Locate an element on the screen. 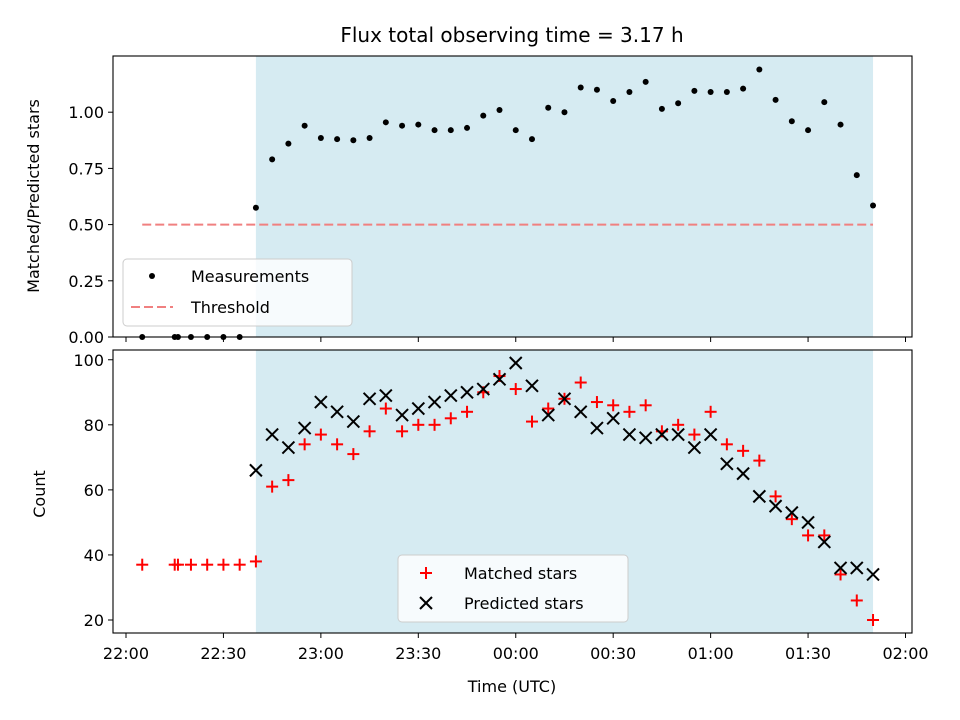  legend-predicted-label: Predicted stars is located at coordinates (524, 603).